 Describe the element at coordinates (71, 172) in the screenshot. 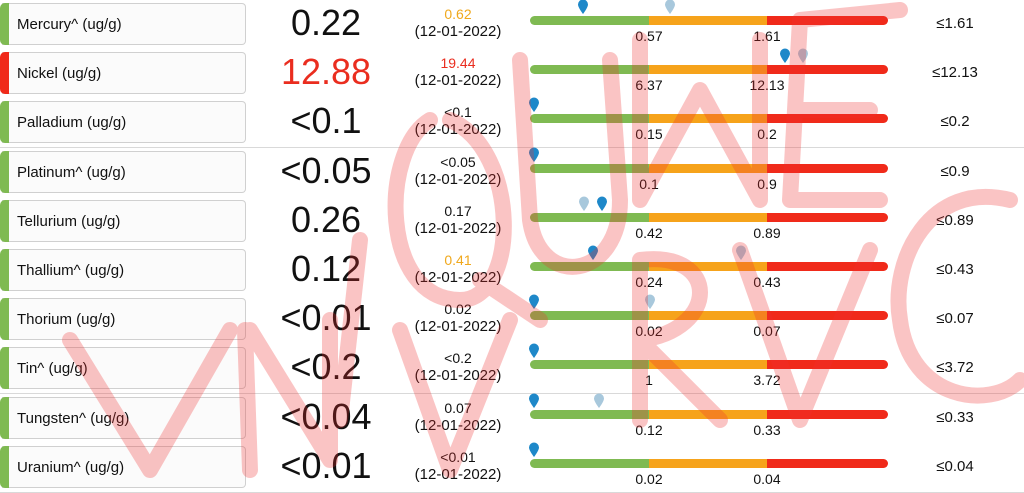

I see `analyte-name: Platinum^ (ug/g)` at that location.